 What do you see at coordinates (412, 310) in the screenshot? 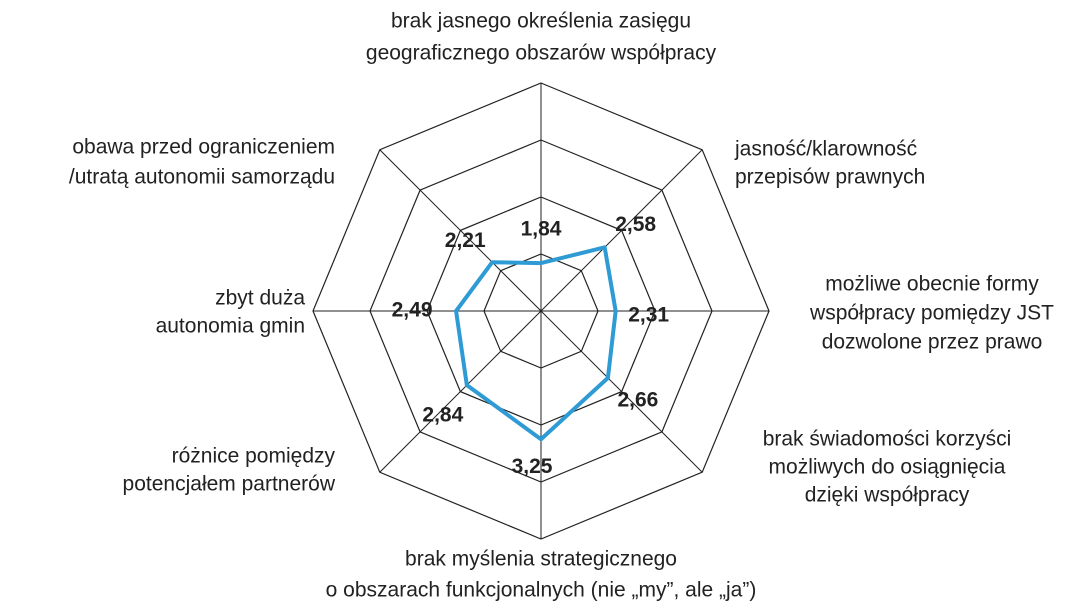
I see `value-label: 2,49` at bounding box center [412, 310].